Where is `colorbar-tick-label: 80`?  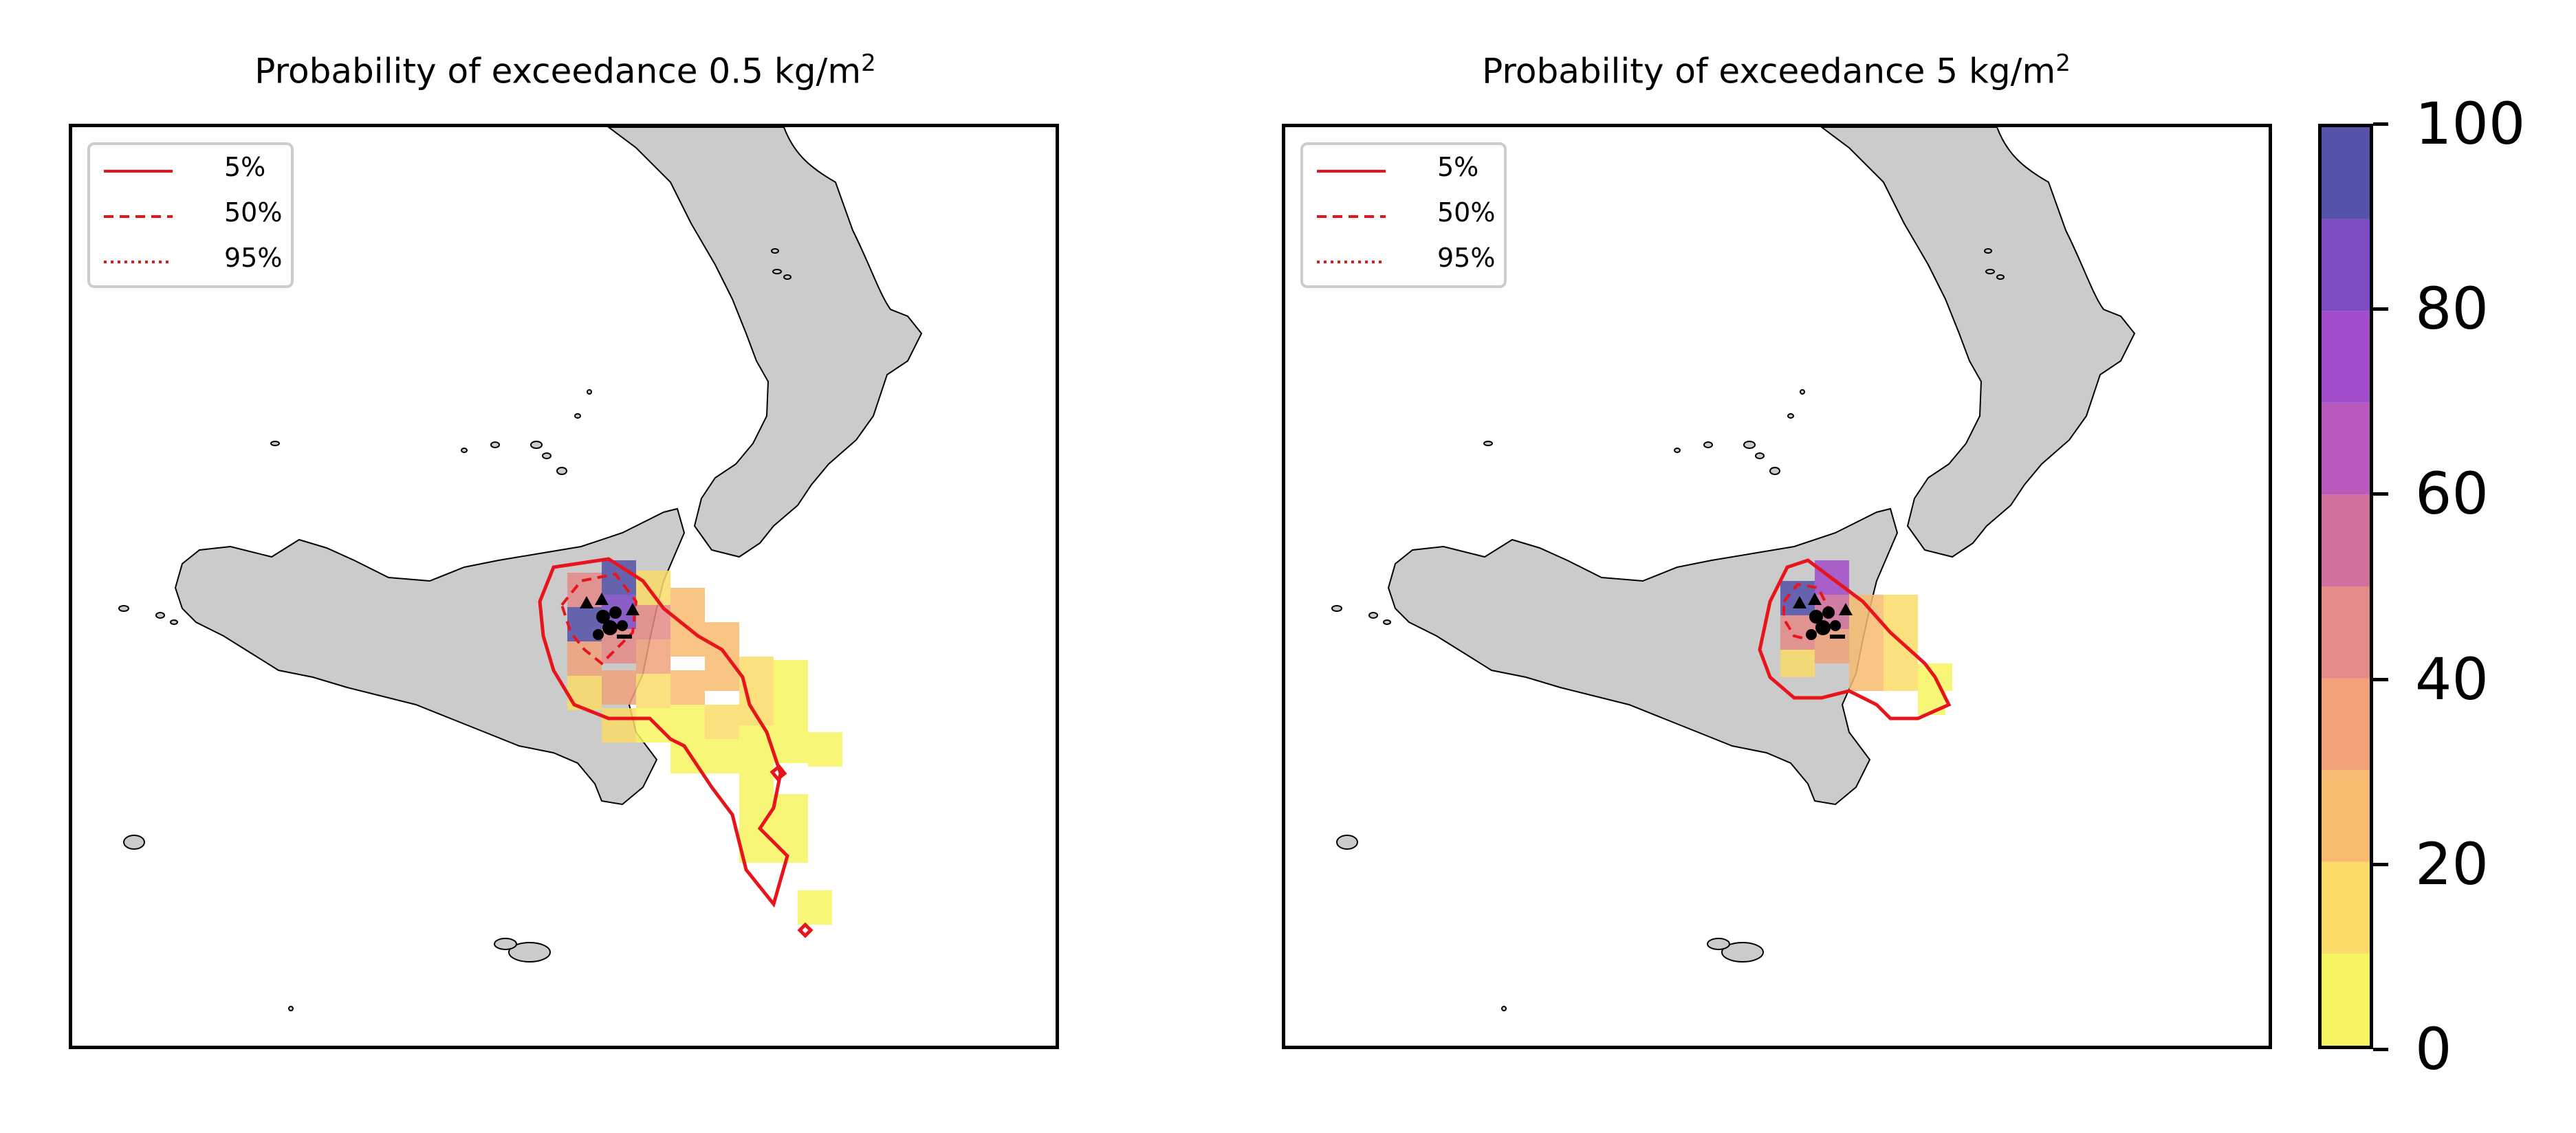 colorbar-tick-label: 80 is located at coordinates (2452, 309).